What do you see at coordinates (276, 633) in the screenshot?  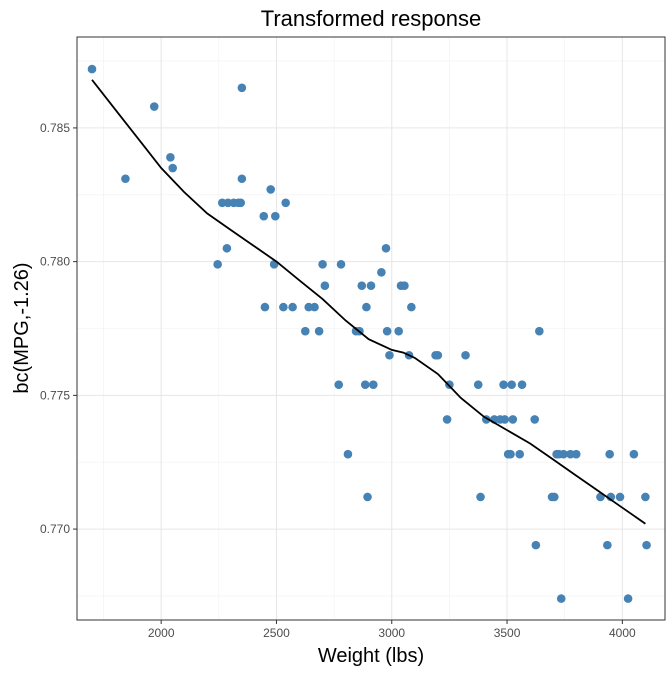 I see `x-tick-label: 2500` at bounding box center [276, 633].